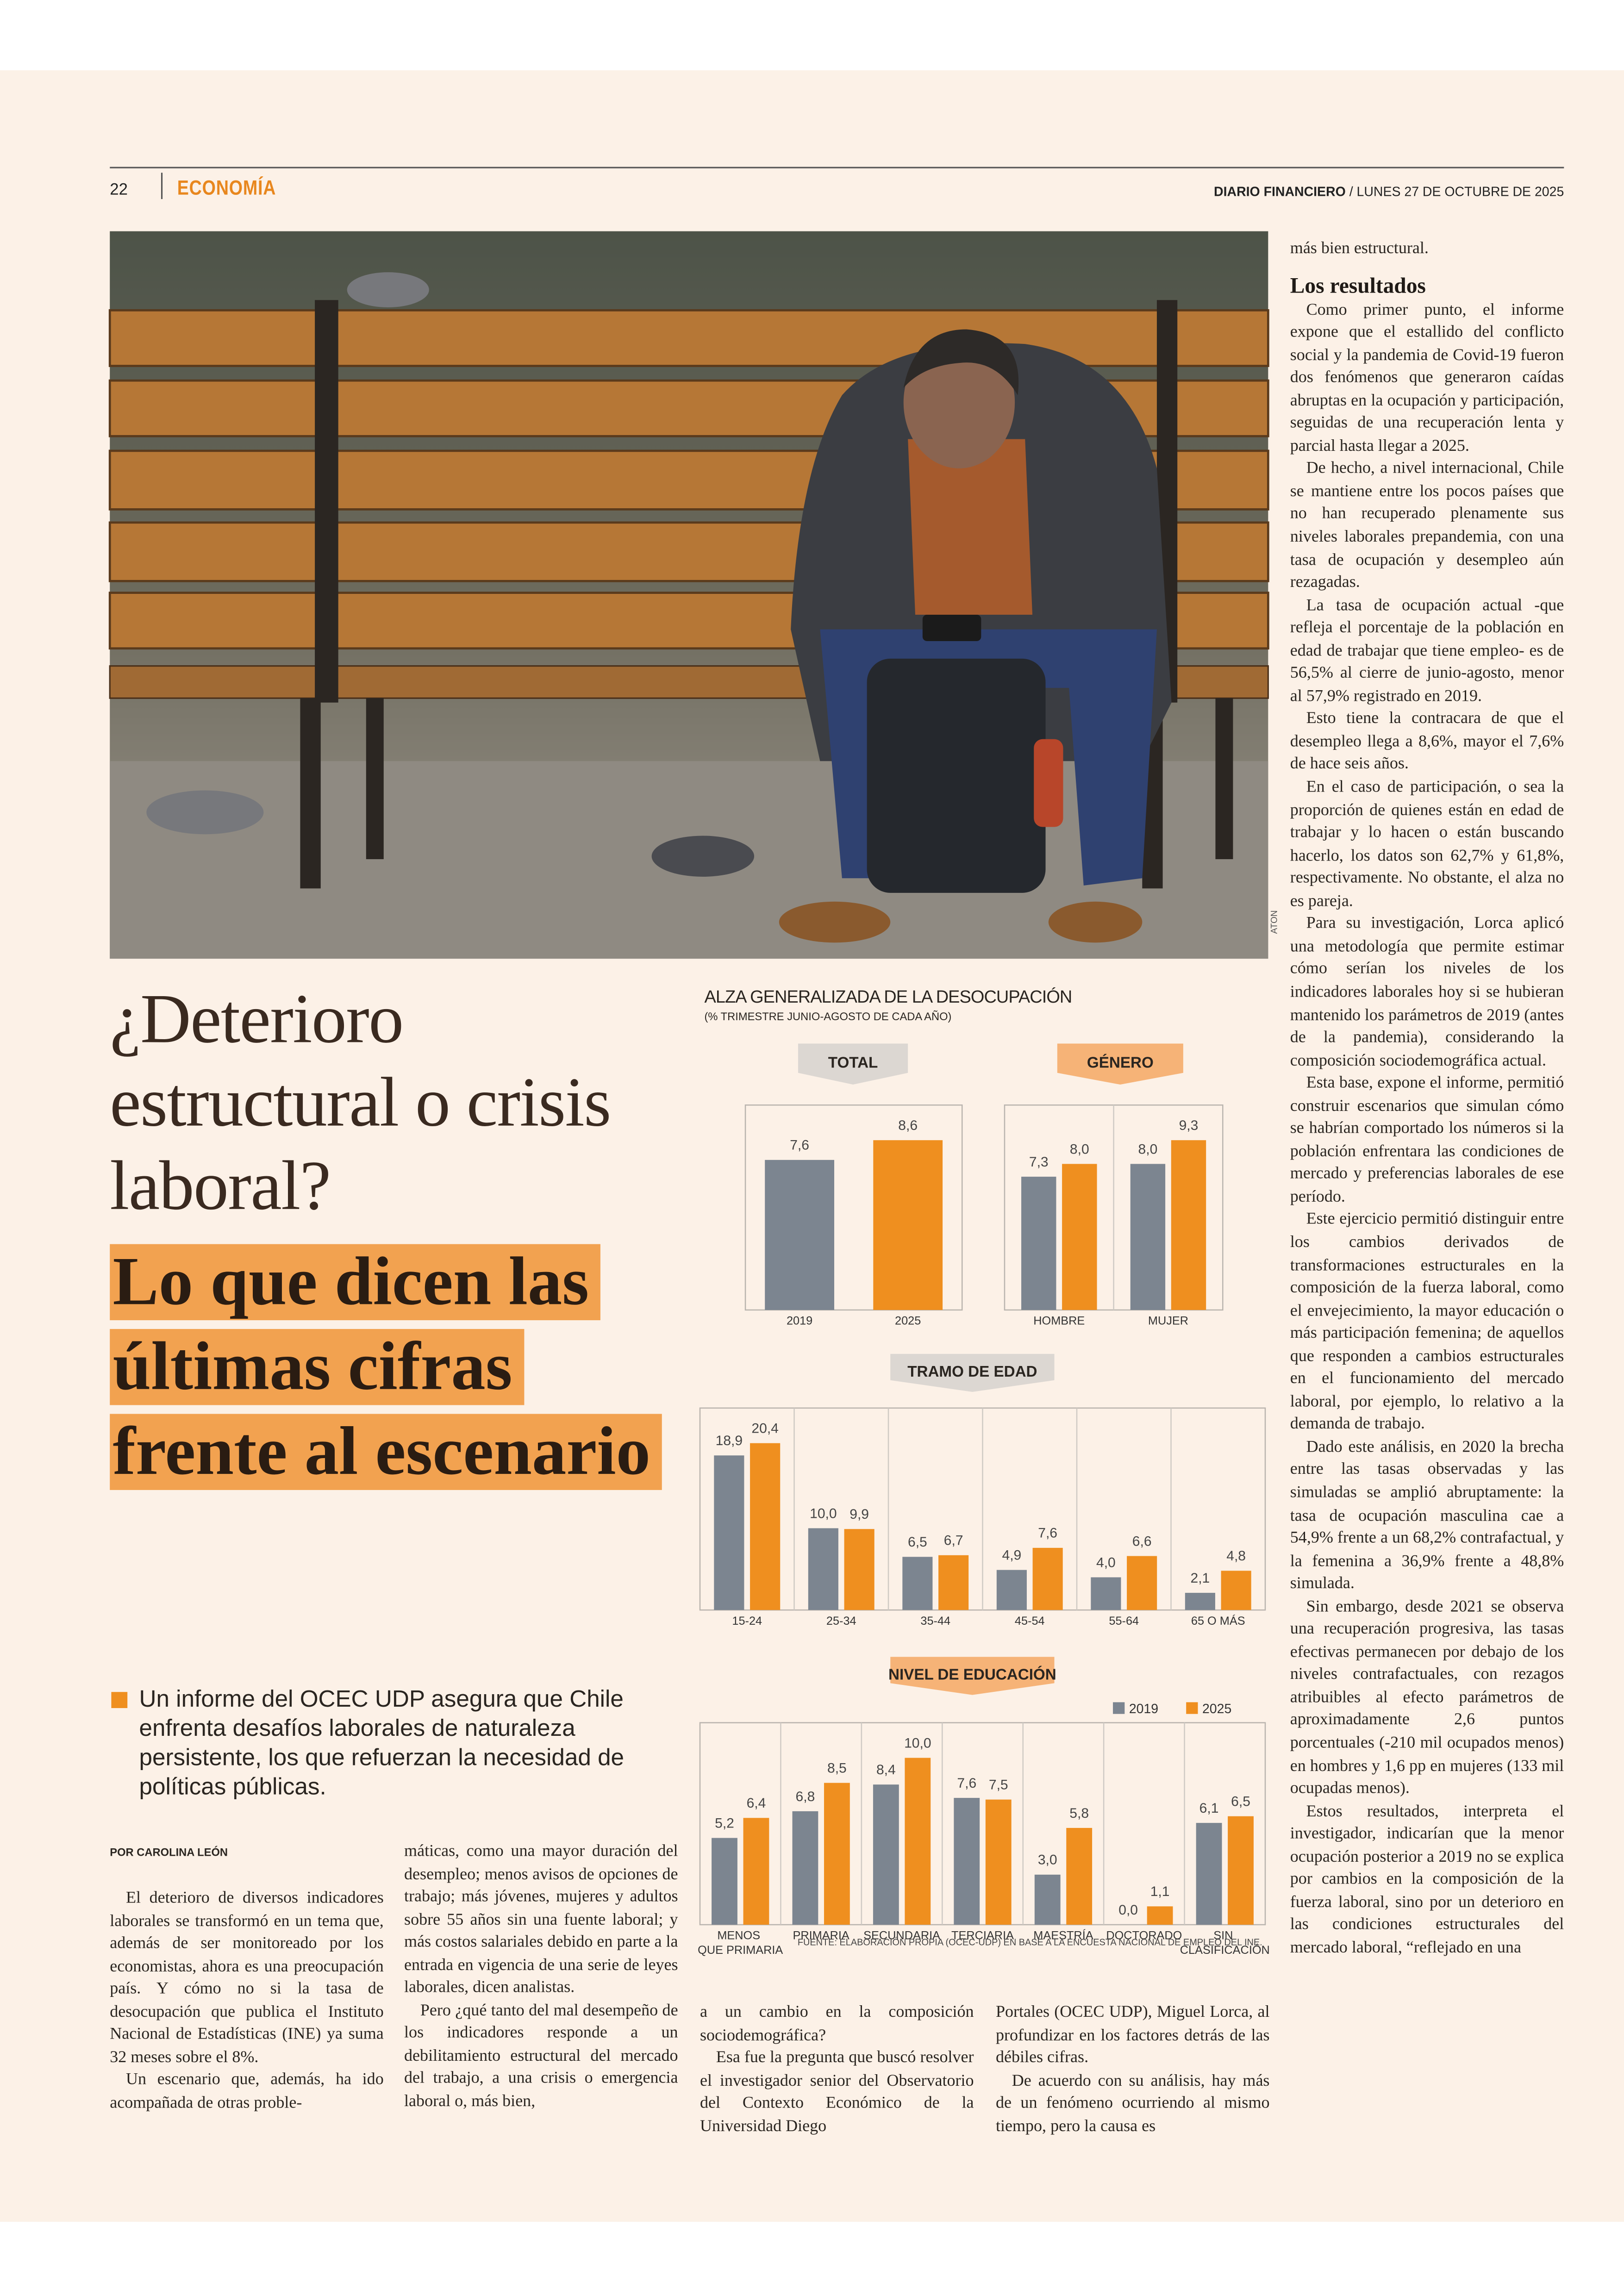 This screenshot has height=2295, width=1624. Describe the element at coordinates (360, 1102) in the screenshot. I see `headline-question: ¿Deterioro estructural o crisis laboral?` at that location.